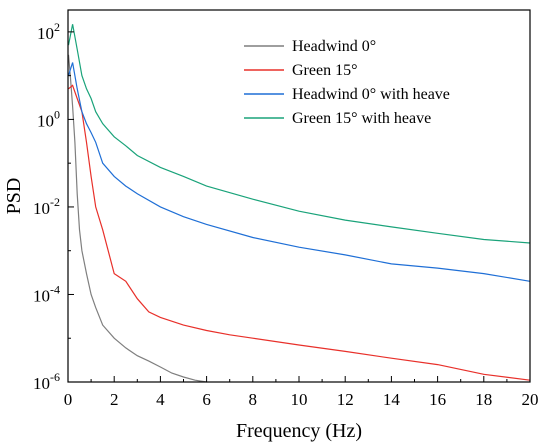  I want to click on x-tick-label: 0, so click(68, 399).